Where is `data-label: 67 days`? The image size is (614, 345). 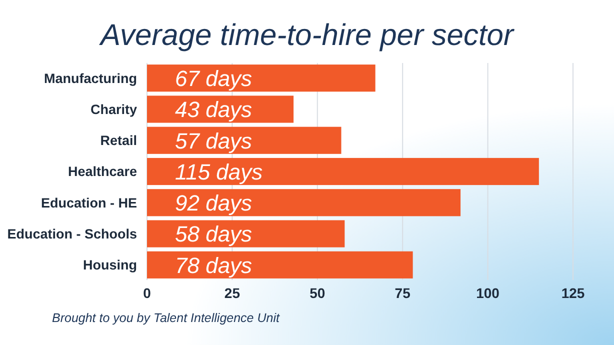
data-label: 67 days is located at coordinates (213, 79).